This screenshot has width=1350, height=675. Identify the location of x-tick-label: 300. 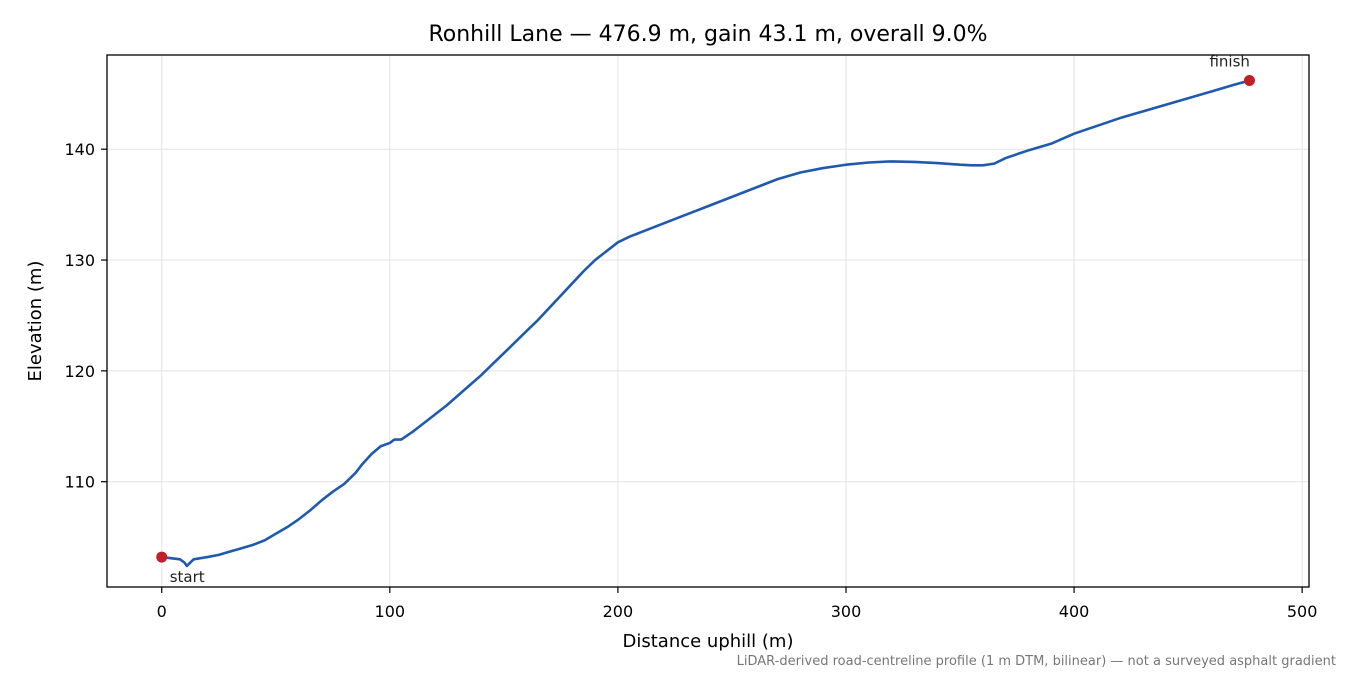
(846, 611).